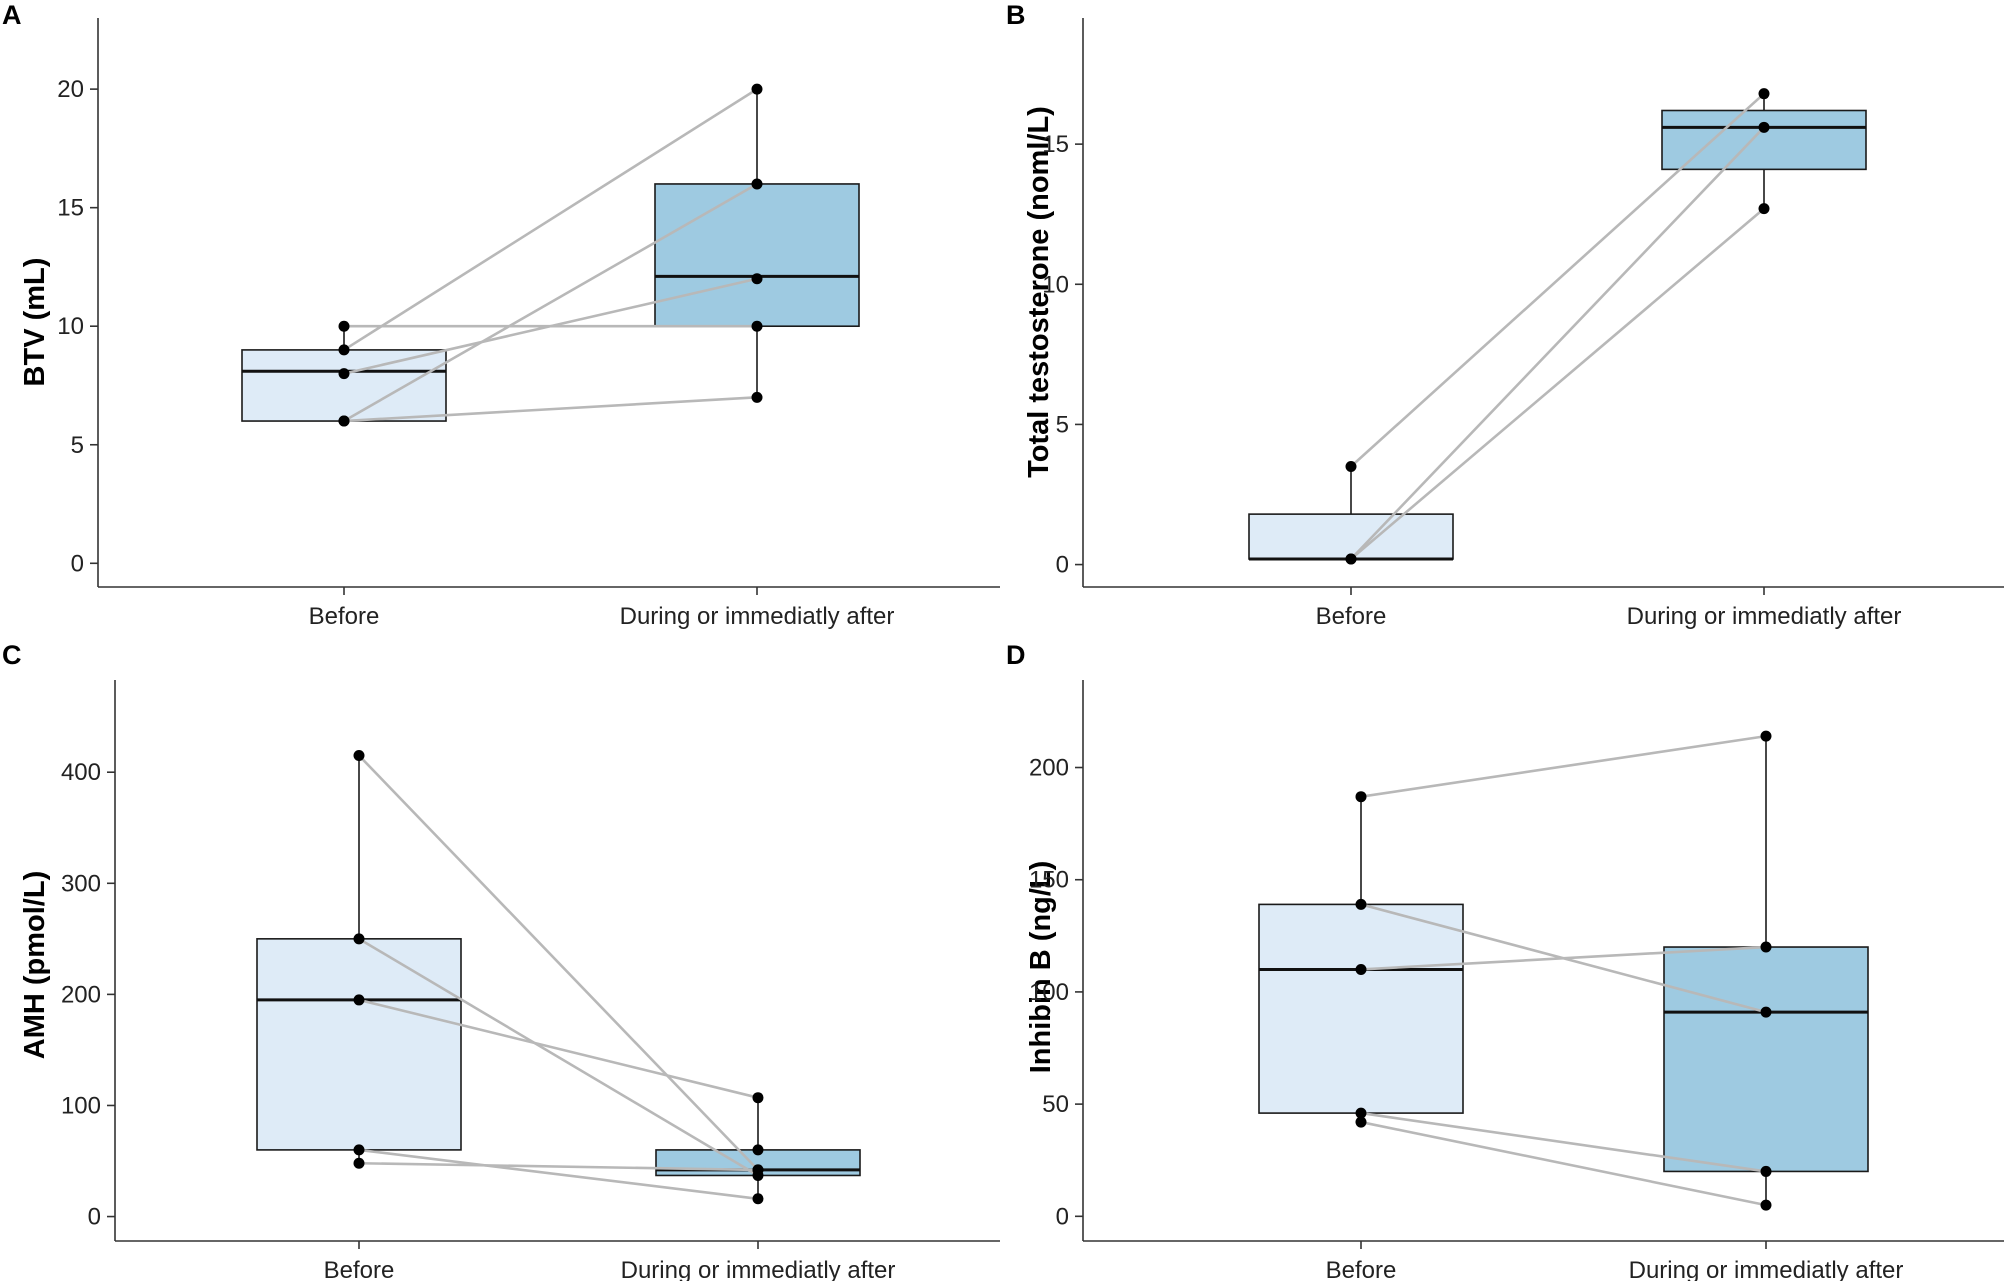 This screenshot has height=1281, width=2008. Describe the element at coordinates (1351, 616) in the screenshot. I see `x-tick-label-b: Before` at that location.